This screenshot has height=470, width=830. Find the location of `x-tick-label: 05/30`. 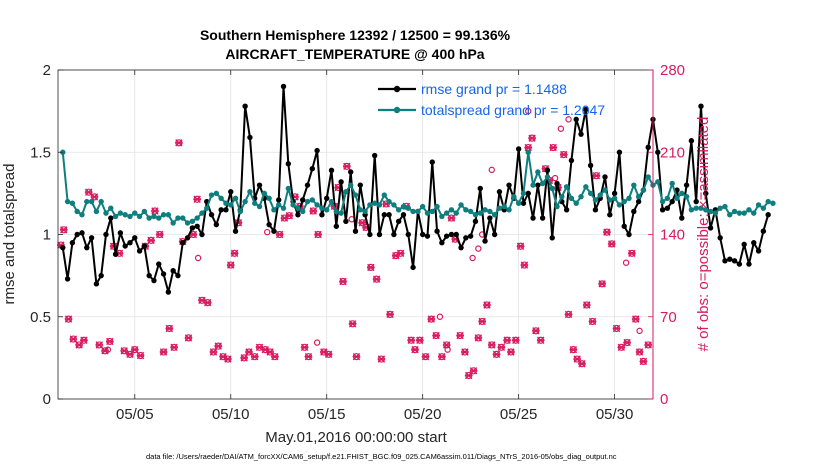

x-tick-label: 05/30 is located at coordinates (615, 414).